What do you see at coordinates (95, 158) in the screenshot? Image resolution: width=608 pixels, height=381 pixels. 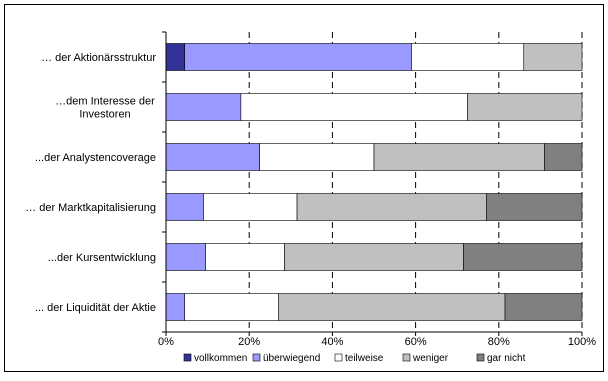 I see `category-label: ...der Analystencoverage` at bounding box center [95, 158].